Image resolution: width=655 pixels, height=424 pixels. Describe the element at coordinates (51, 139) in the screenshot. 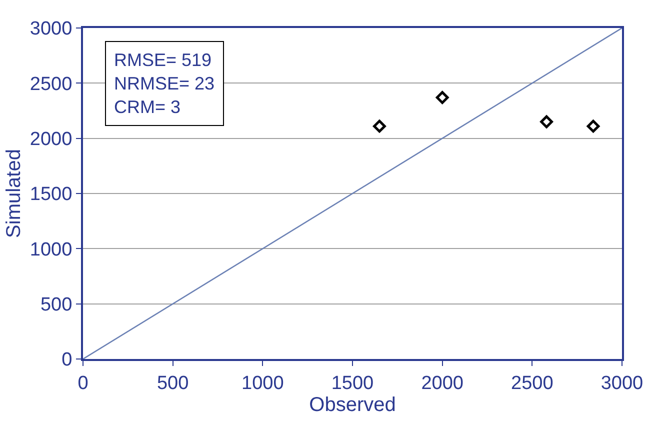

I see `y-tick-label: 2000` at that location.